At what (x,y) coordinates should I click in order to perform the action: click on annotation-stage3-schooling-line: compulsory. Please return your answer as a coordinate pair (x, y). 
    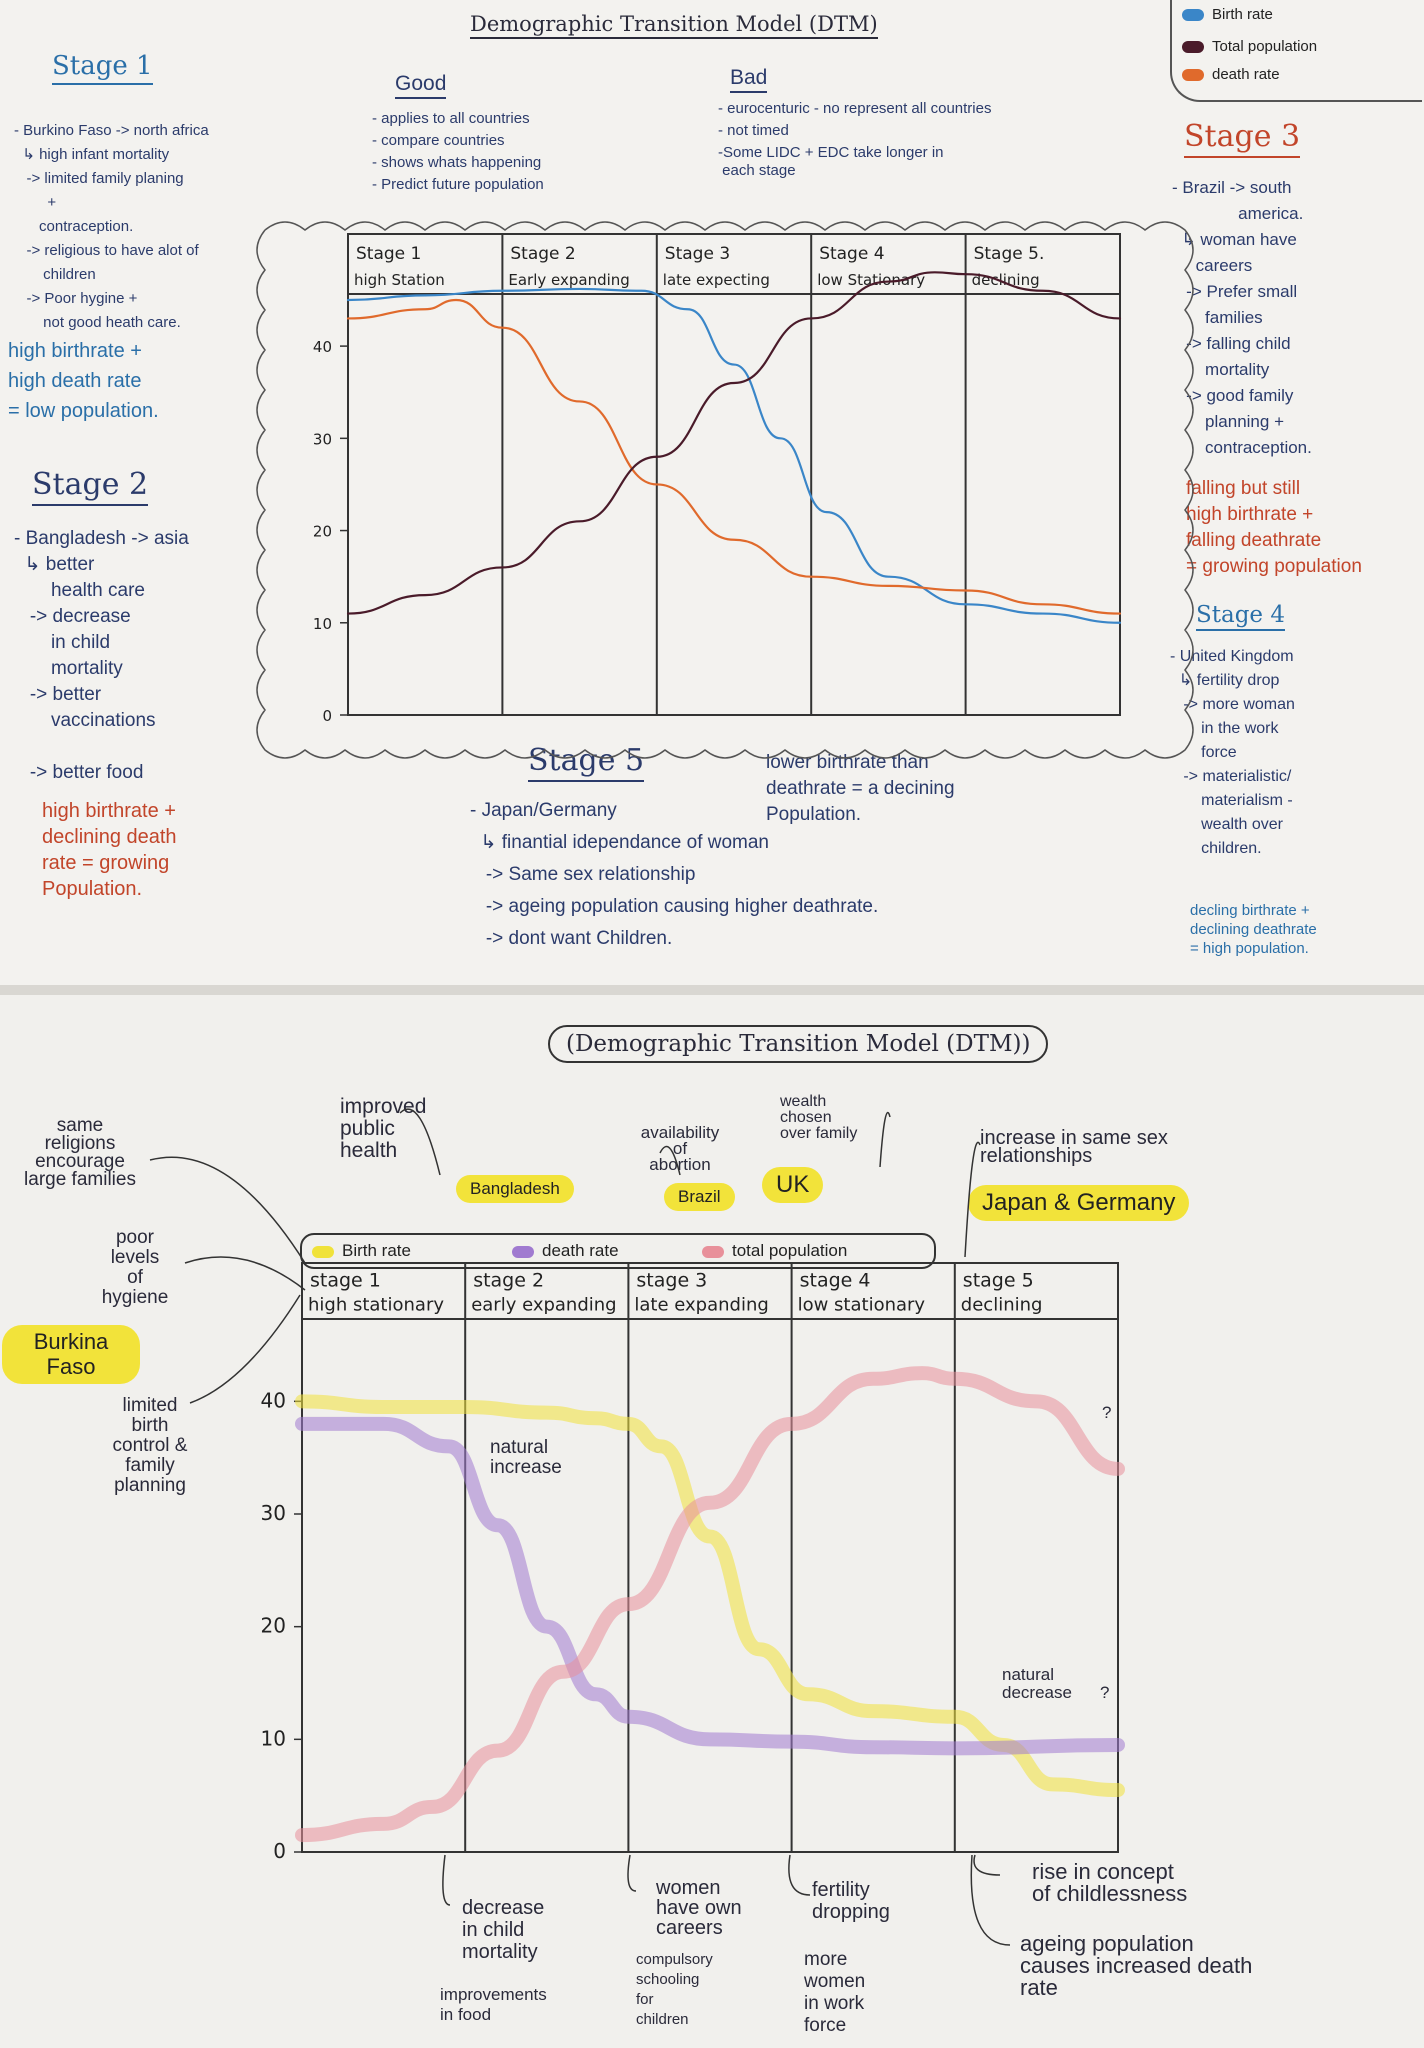
    Looking at the image, I should click on (674, 1959).